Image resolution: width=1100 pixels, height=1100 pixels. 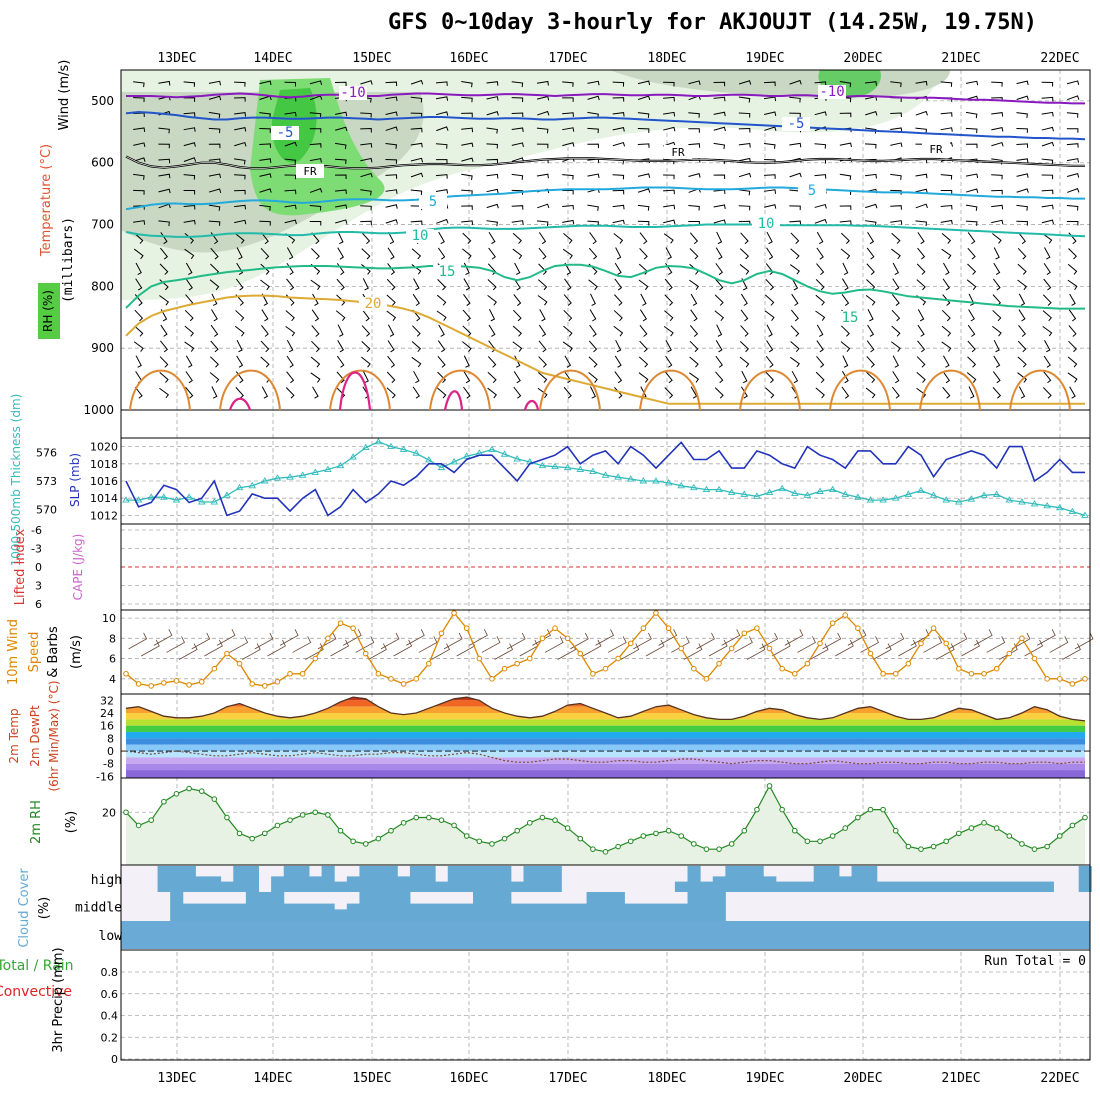 I want to click on isotherm-label-bg, so click(x=433, y=202).